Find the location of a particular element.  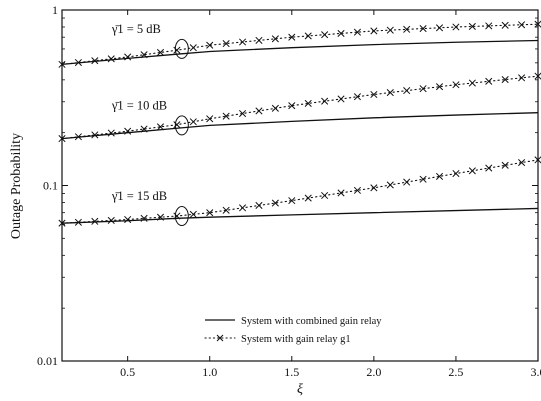

y-tick-label: 0.1 is located at coordinates (50, 186).